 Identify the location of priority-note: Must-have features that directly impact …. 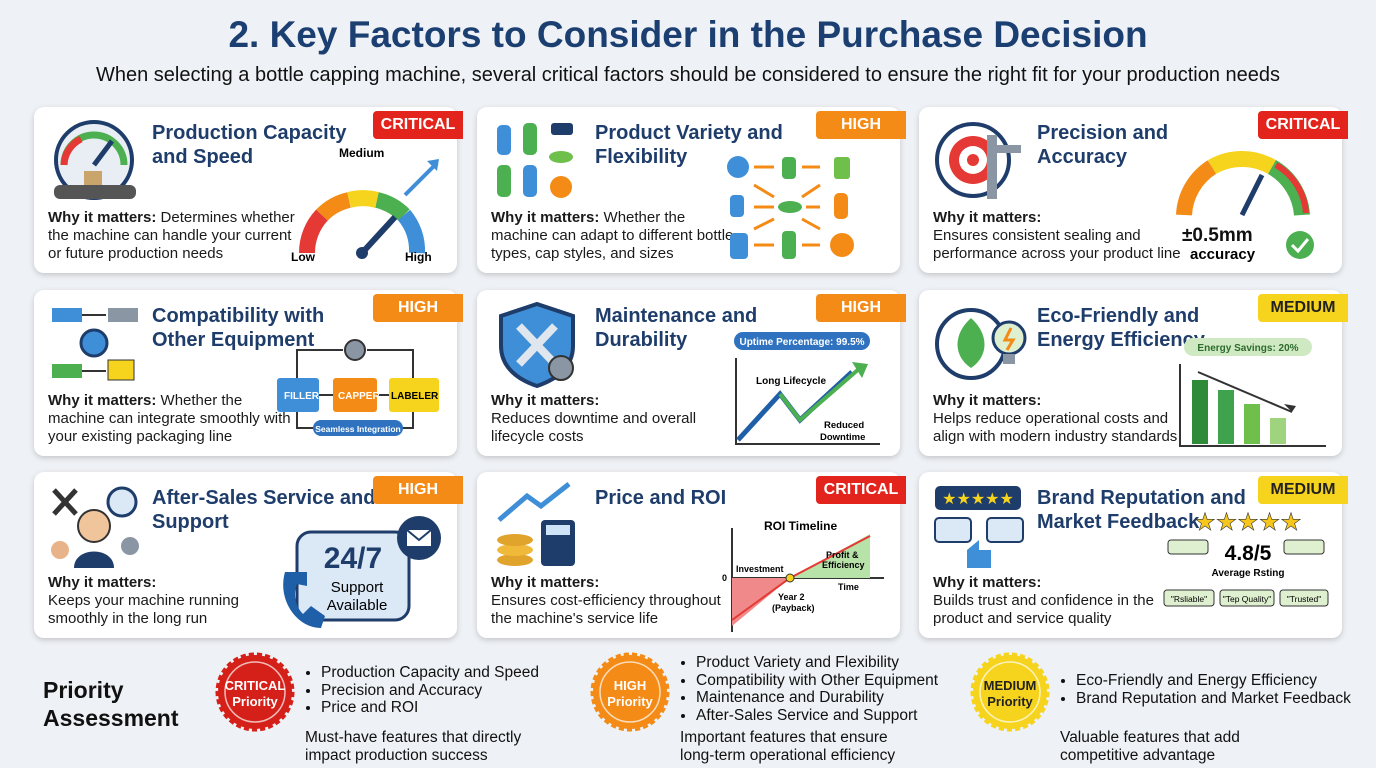
(413, 746).